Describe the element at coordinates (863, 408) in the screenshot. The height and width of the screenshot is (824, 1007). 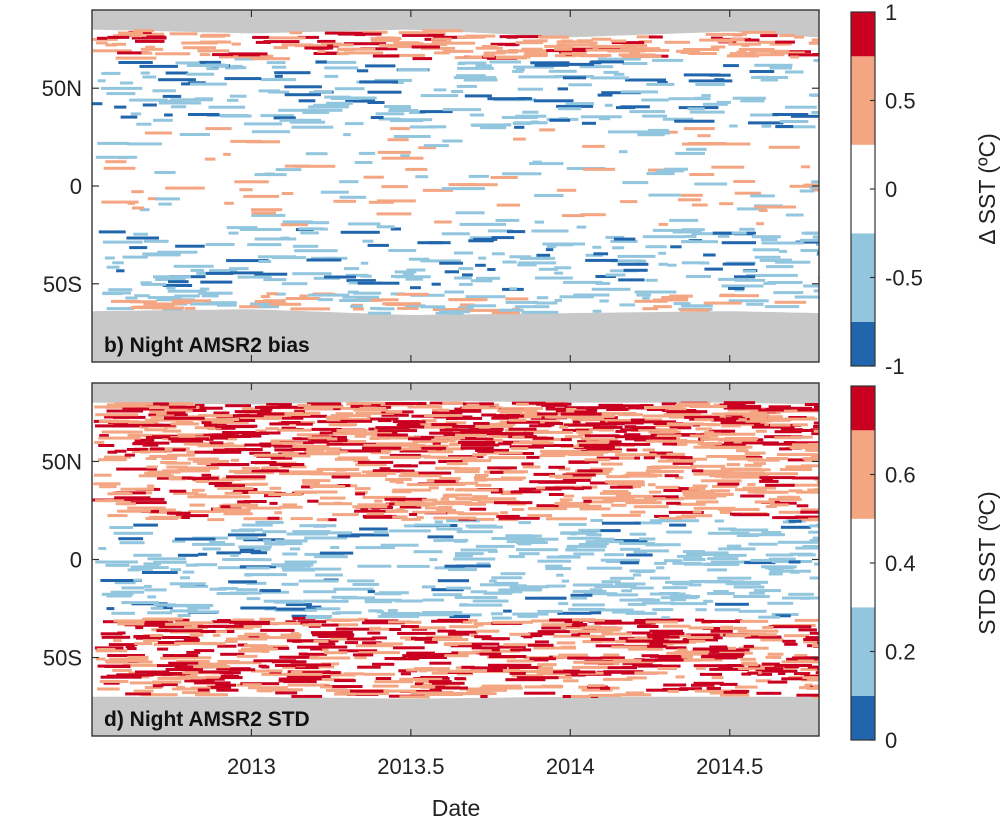
I see `colorbar-bin` at that location.